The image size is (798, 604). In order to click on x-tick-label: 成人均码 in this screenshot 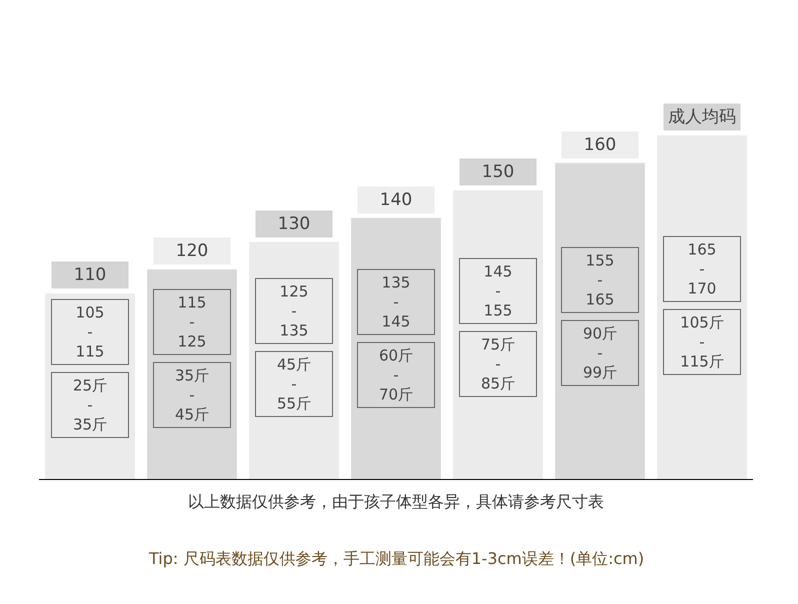, I will do `click(702, 117)`.